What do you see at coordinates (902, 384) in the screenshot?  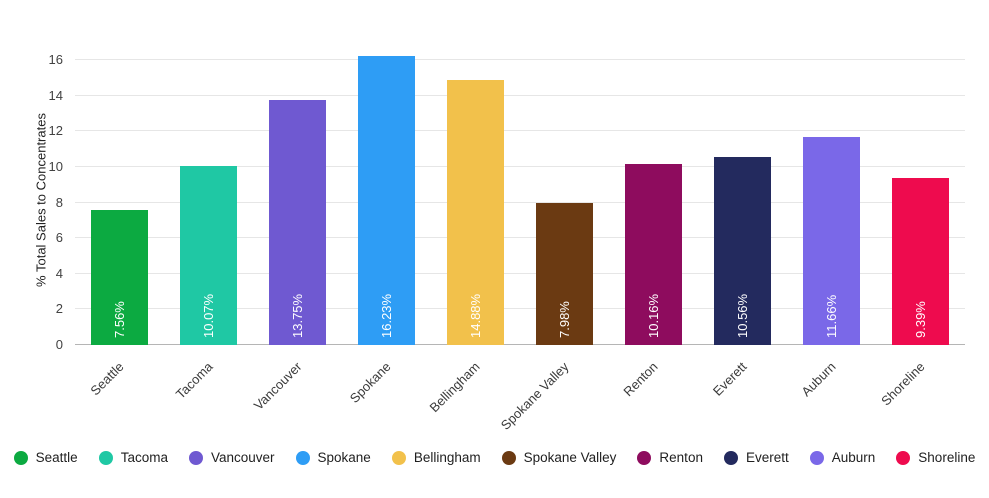 I see `x-axis-label-shoreline: Shoreline` at bounding box center [902, 384].